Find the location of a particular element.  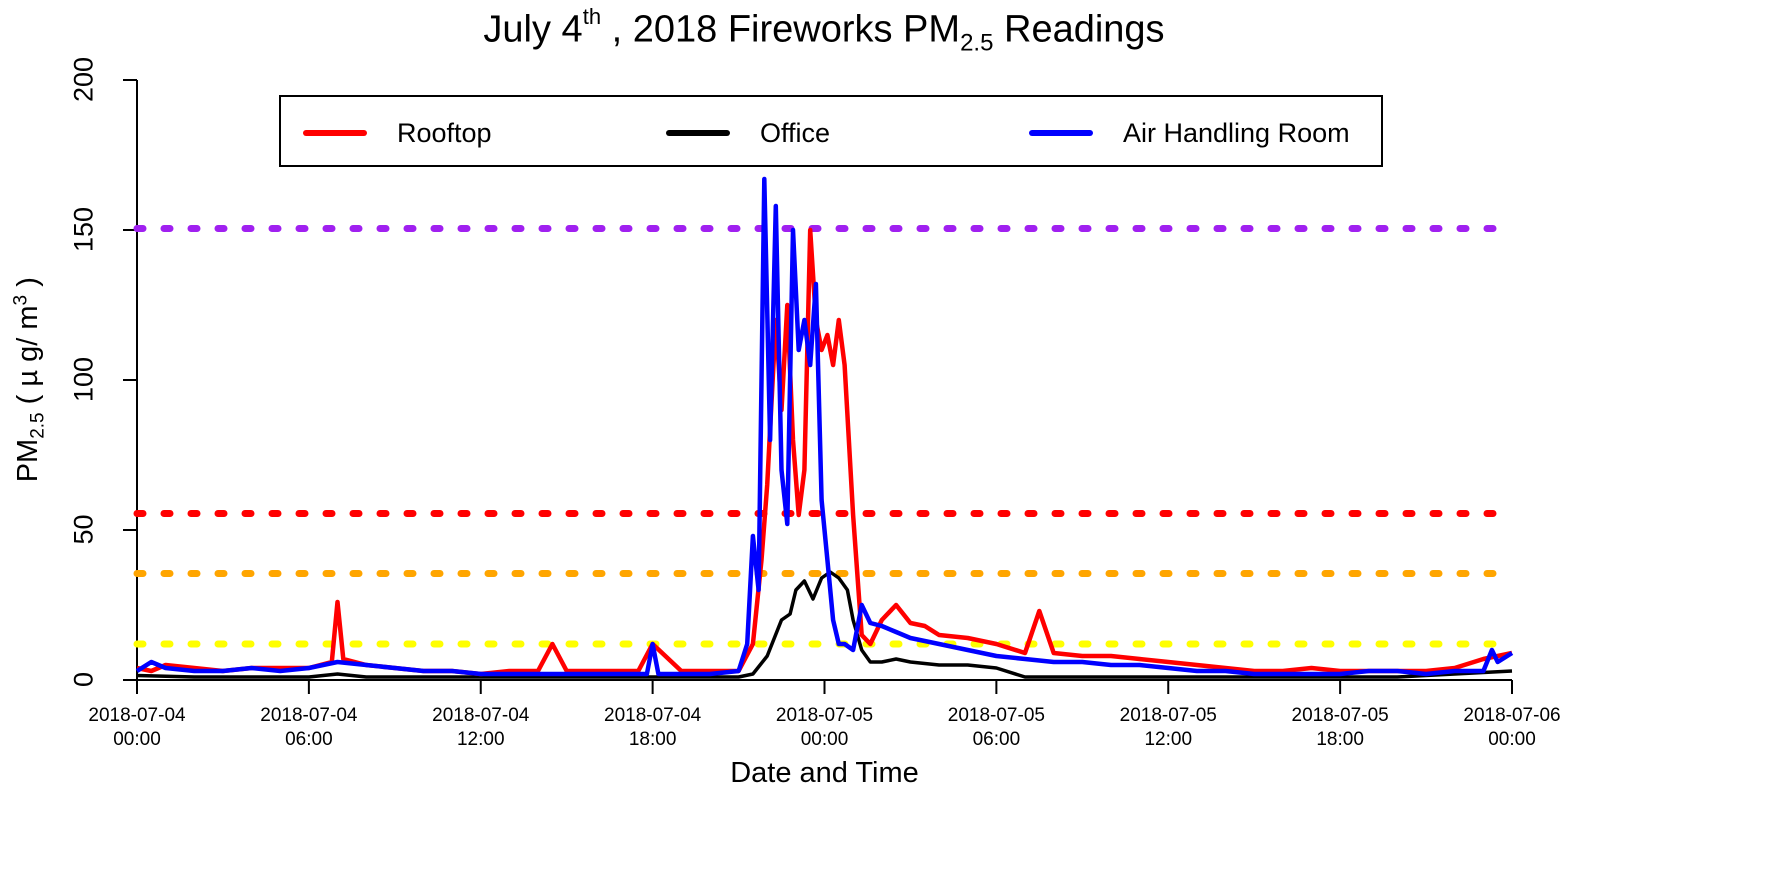

legend-label: Office is located at coordinates (795, 132).